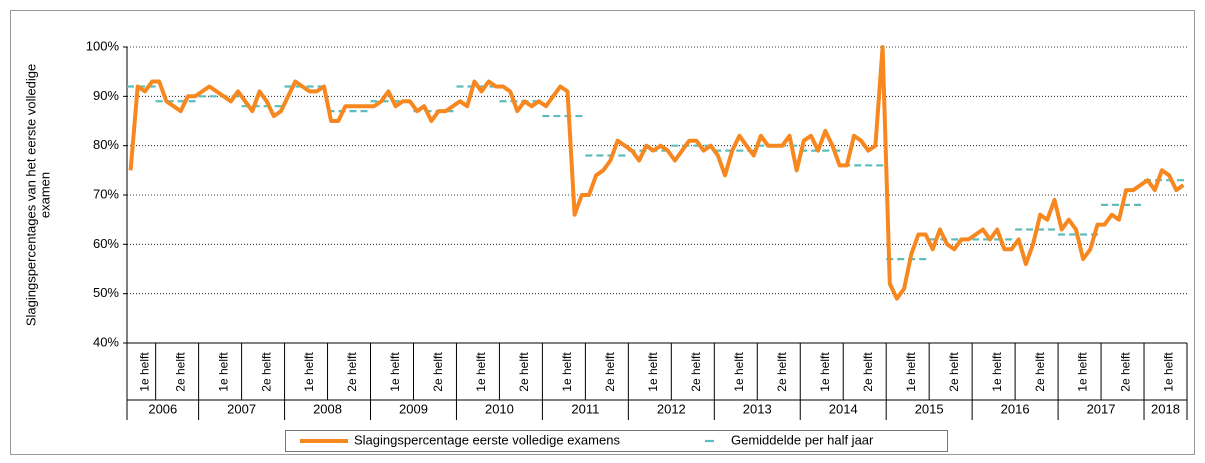 The image size is (1205, 463). What do you see at coordinates (44, 195) in the screenshot?
I see `y-axis-title: examen` at bounding box center [44, 195].